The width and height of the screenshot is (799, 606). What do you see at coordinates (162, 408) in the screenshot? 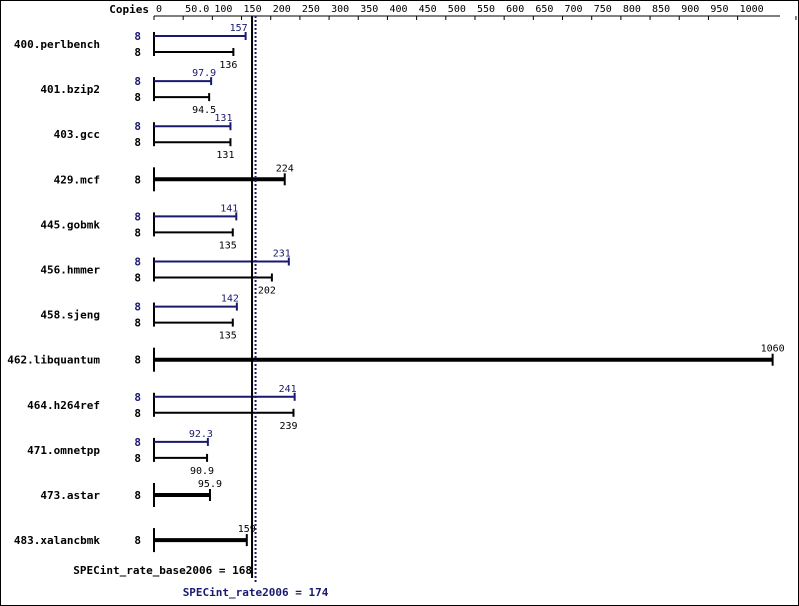
I see `benchmark-group: 464.h264ref 8 241 8 239` at bounding box center [162, 408].